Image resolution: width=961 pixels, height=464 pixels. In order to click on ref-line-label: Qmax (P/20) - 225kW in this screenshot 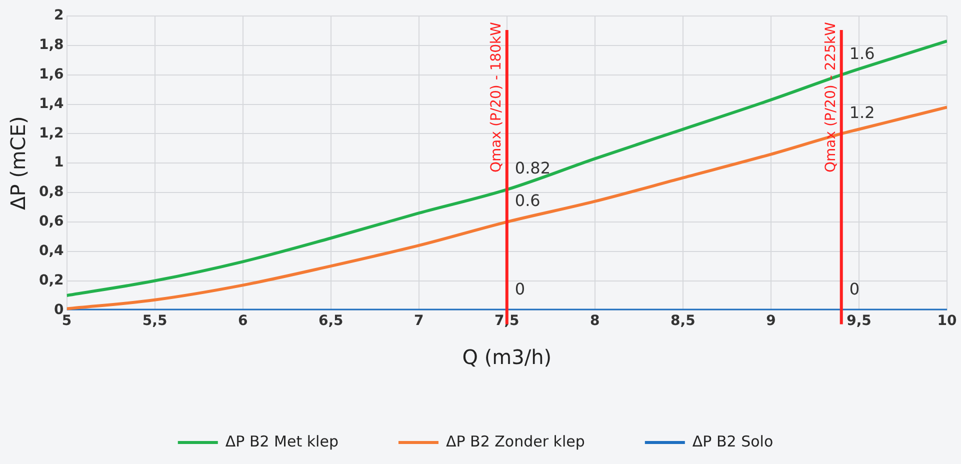, I will do `click(831, 97)`.